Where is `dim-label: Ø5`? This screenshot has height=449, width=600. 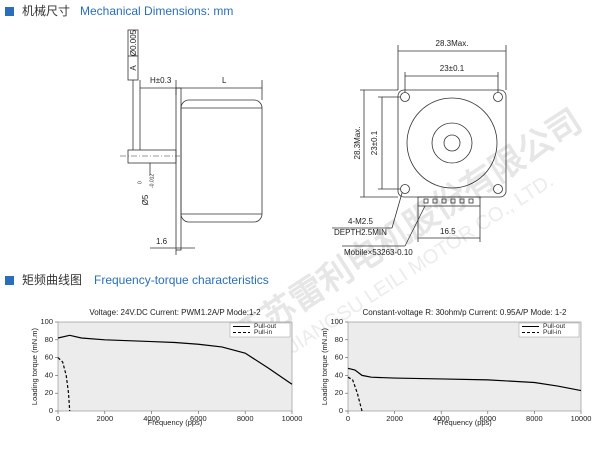
dim-label: Ø5 is located at coordinates (145, 199).